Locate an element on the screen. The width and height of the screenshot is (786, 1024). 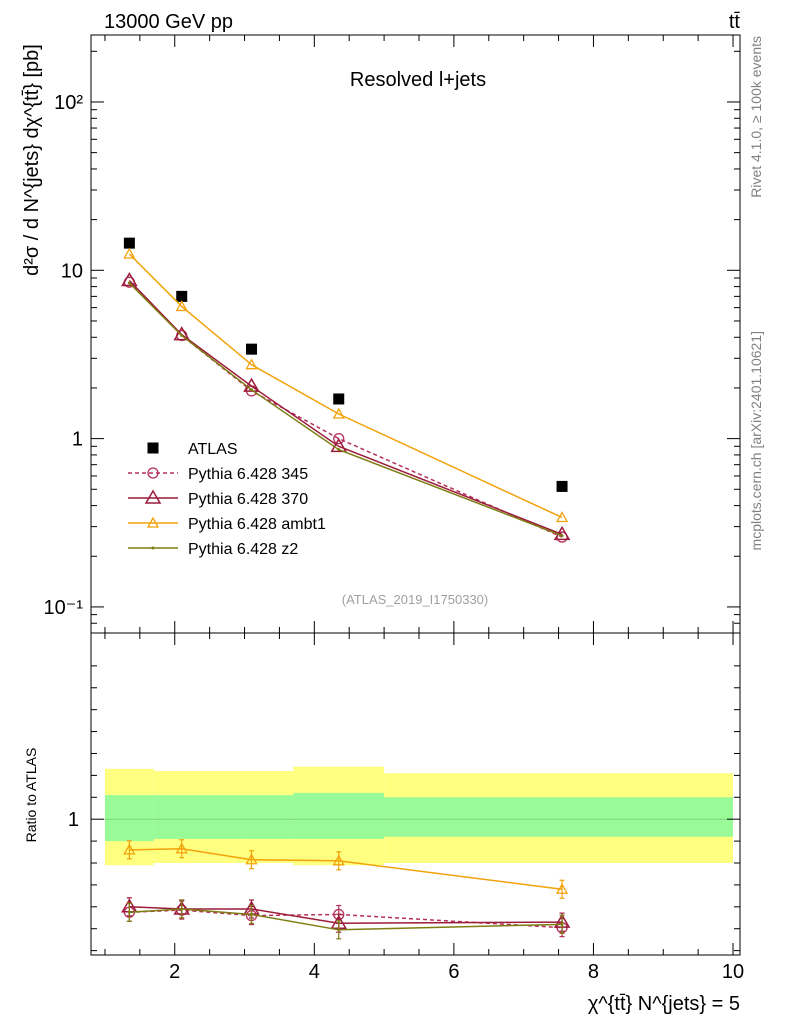
legend-label: ATLAS is located at coordinates (213, 449).